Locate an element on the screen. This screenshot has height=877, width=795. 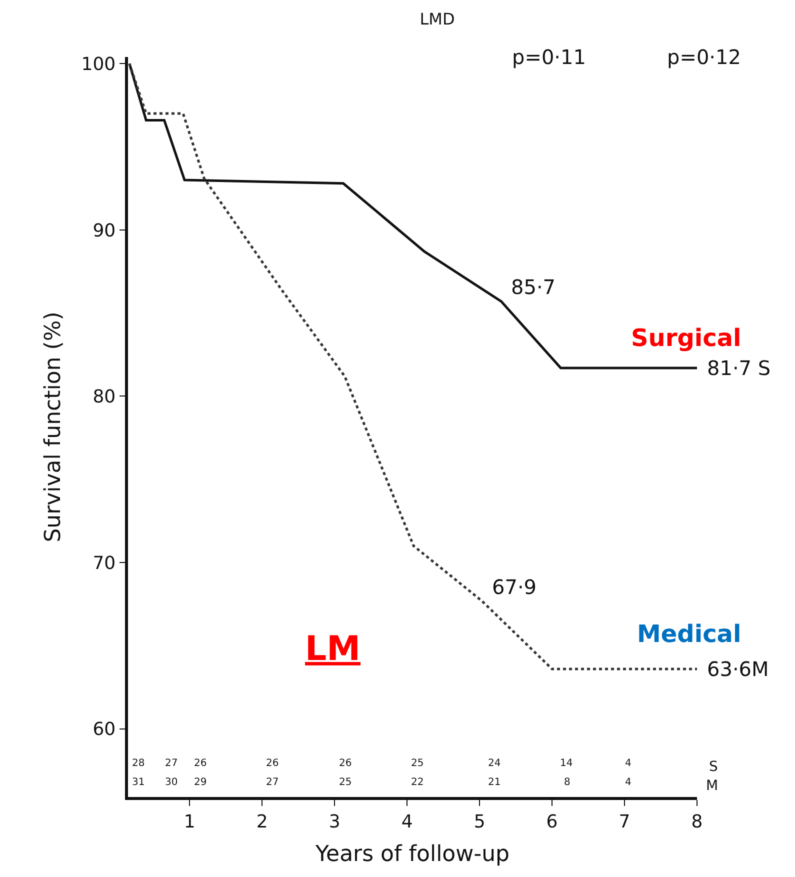
annotation: LM is located at coordinates (332, 649).